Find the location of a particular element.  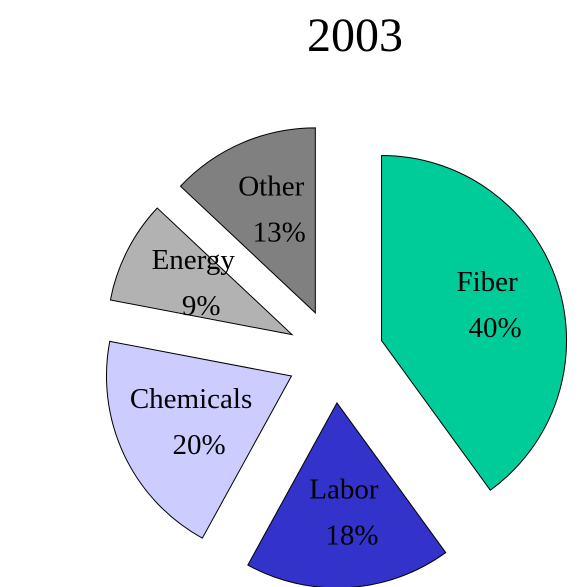

slice-value-label: 9% is located at coordinates (201, 306).